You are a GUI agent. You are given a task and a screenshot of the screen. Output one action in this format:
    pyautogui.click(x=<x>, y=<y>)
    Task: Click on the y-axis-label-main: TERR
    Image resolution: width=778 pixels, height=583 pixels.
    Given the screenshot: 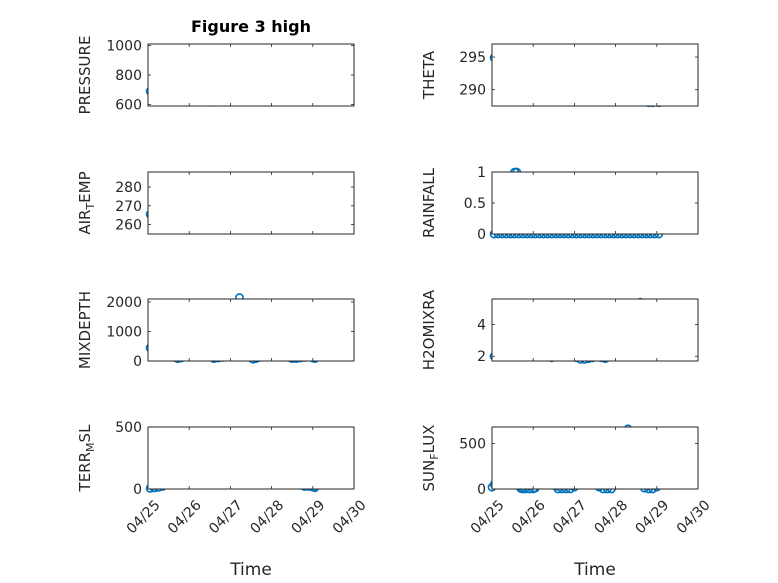 What is the action you would take?
    pyautogui.click(x=85, y=472)
    